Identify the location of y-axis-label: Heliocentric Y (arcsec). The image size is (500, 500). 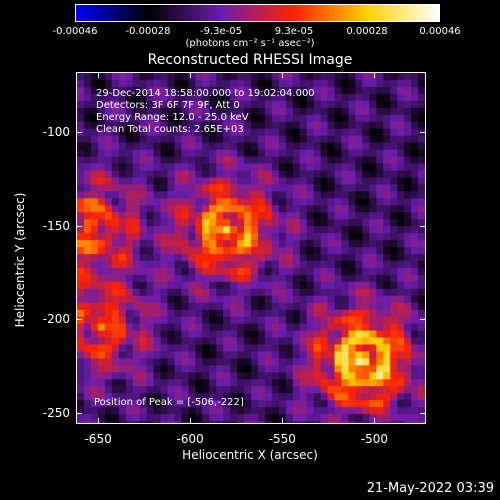
(20, 260).